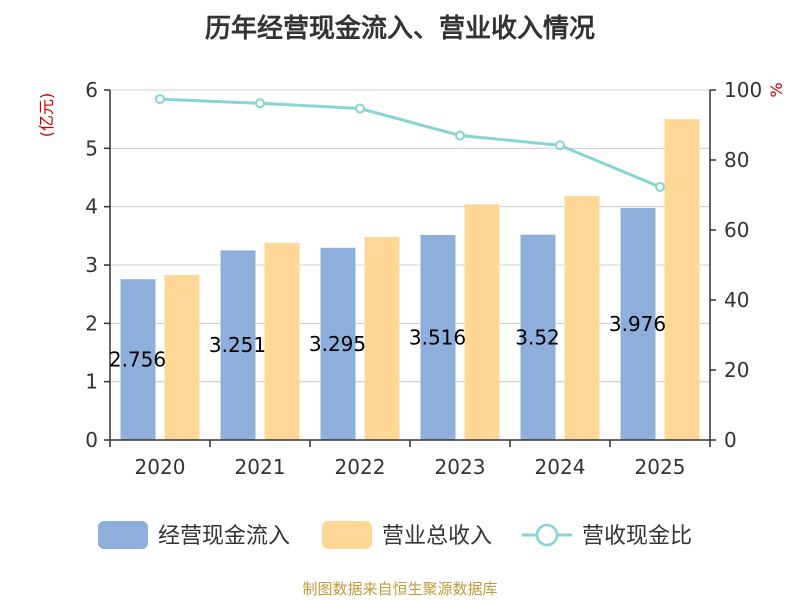  What do you see at coordinates (91, 207) in the screenshot?
I see `y-left-tick-label: 4` at bounding box center [91, 207].